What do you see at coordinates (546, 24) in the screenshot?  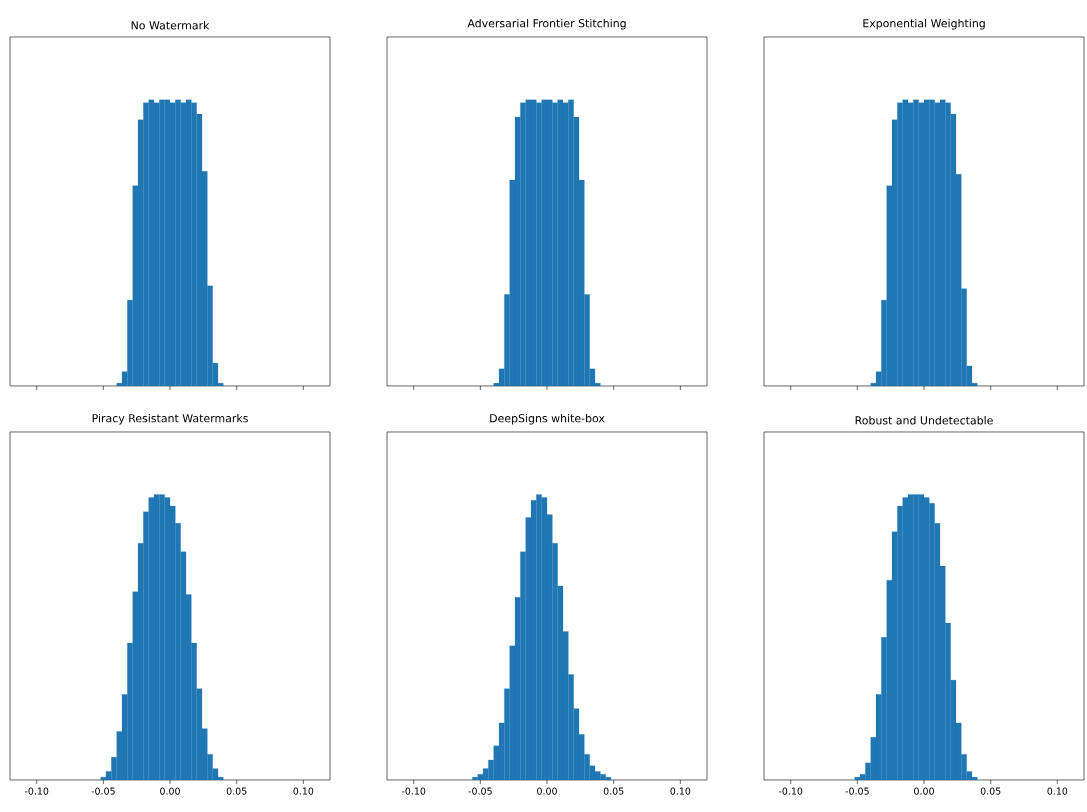 I see `chart-title: Adversarial Frontier Stitching` at bounding box center [546, 24].